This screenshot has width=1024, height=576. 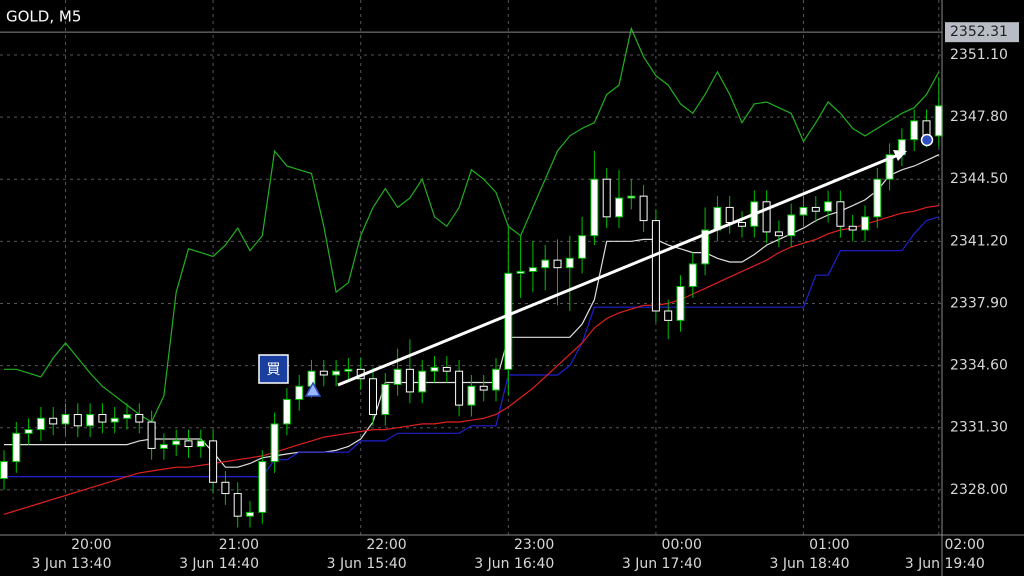 I want to click on y-tick-label: 2341.20, so click(x=979, y=241).